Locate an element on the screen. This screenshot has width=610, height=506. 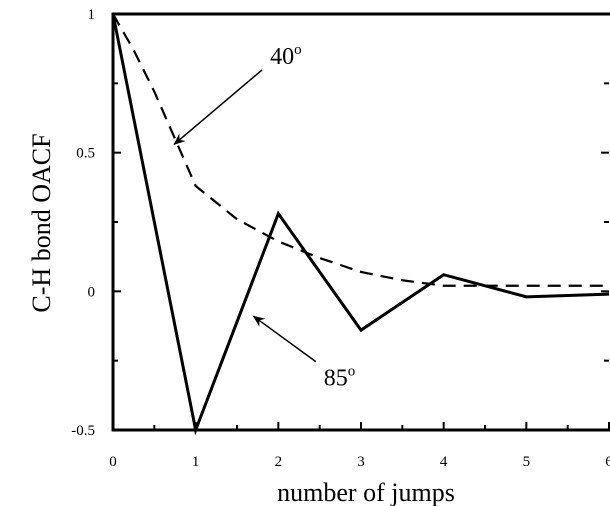
x-axis-title: number of jumps is located at coordinates (366, 492).